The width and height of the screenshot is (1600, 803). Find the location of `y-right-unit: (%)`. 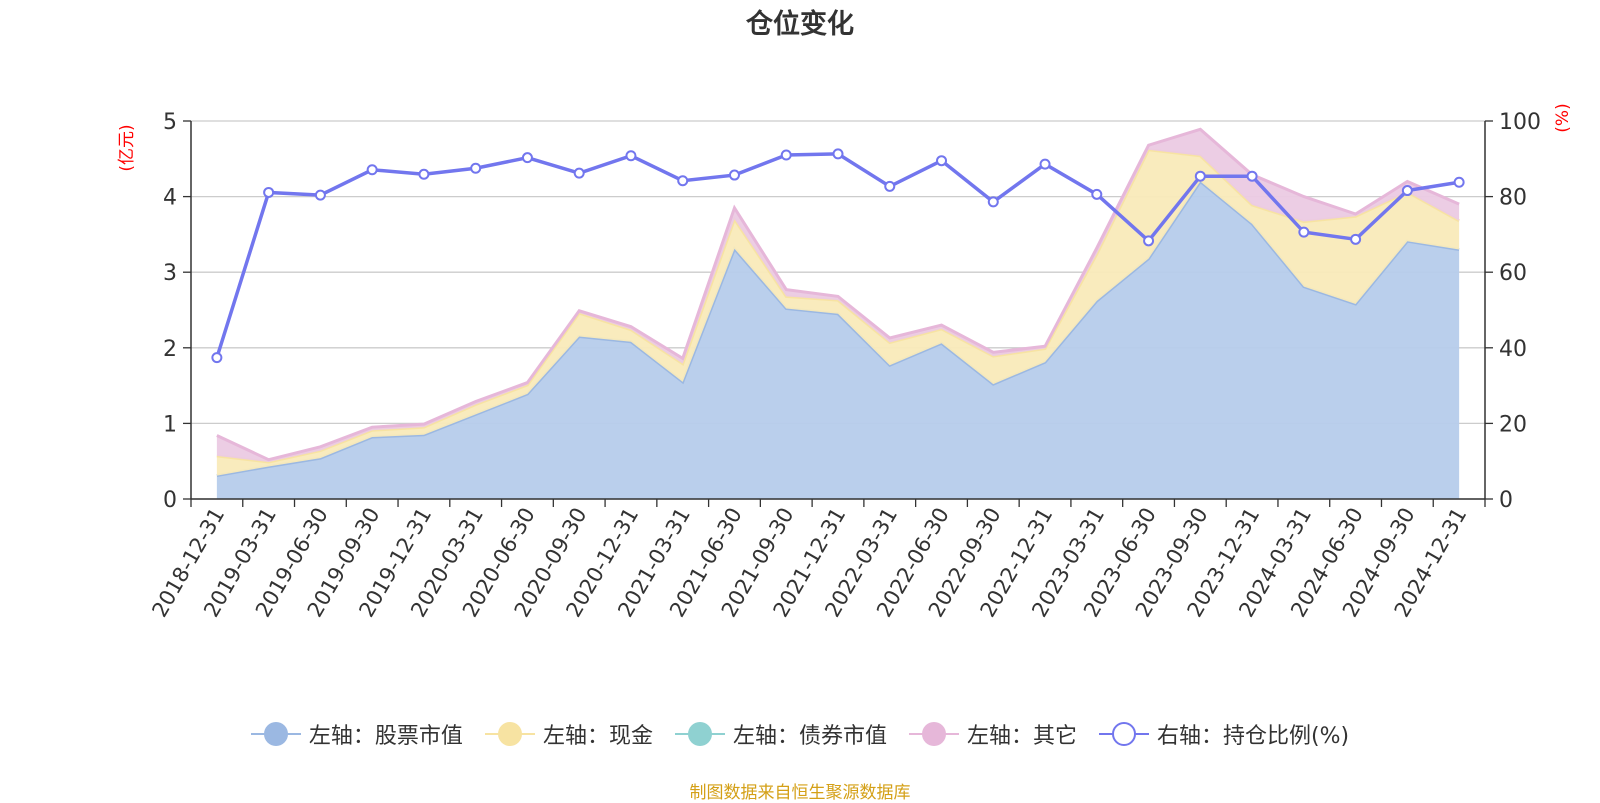

y-right-unit: (%) is located at coordinates (1563, 117).